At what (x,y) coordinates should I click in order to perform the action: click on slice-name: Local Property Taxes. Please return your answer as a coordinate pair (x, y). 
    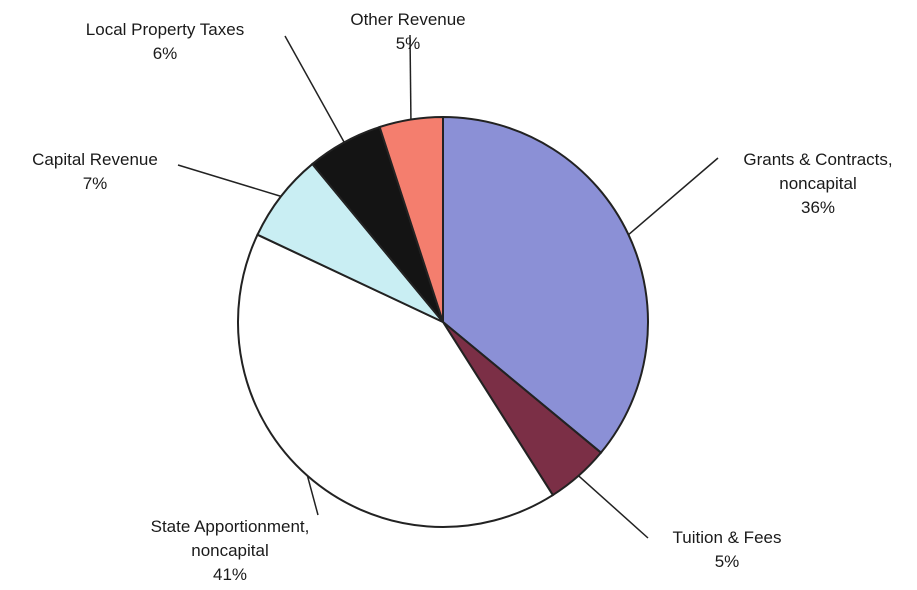
    Looking at the image, I should click on (165, 29).